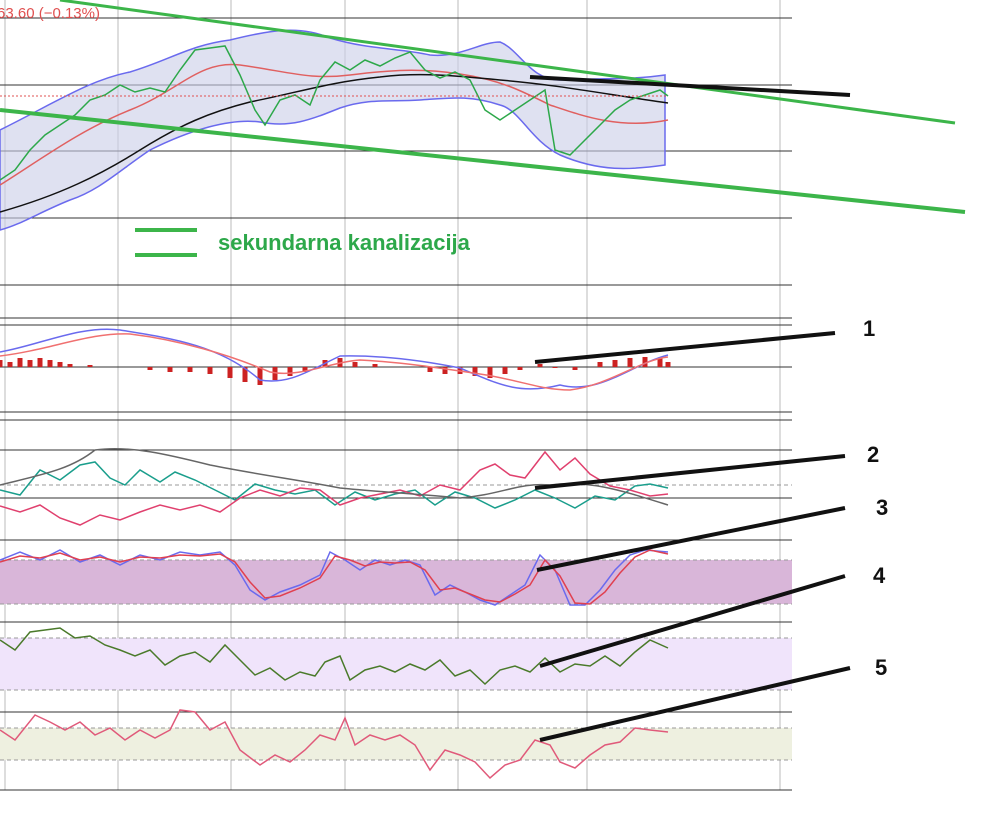 The height and width of the screenshot is (819, 992). I want to click on macd-panel: 1, so click(437, 353).